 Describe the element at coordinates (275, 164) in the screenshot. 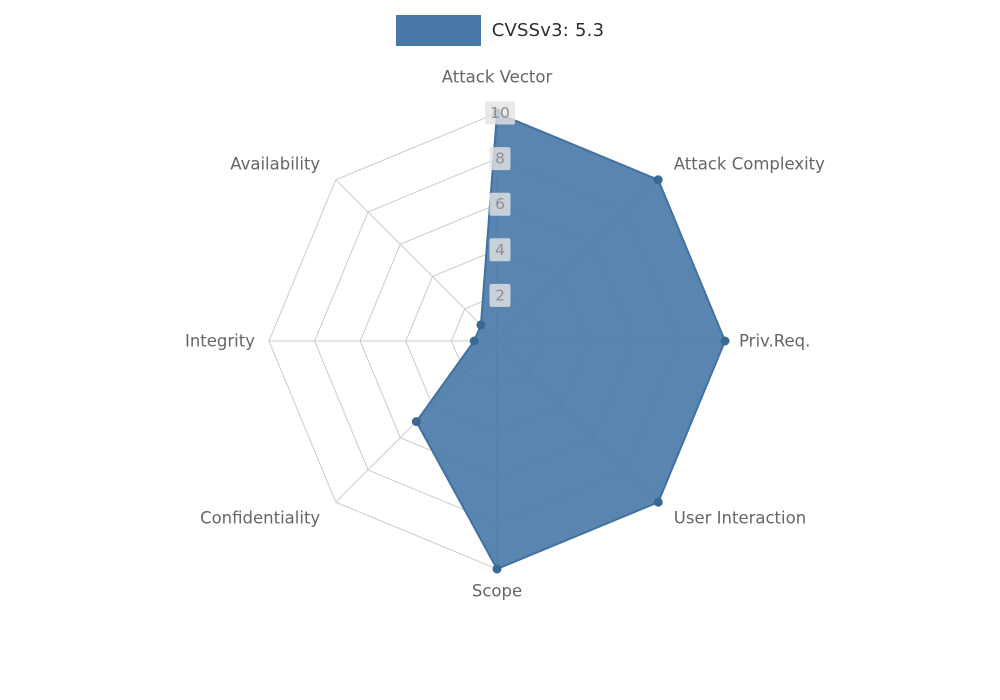

I see `axis-label: Availability` at that location.